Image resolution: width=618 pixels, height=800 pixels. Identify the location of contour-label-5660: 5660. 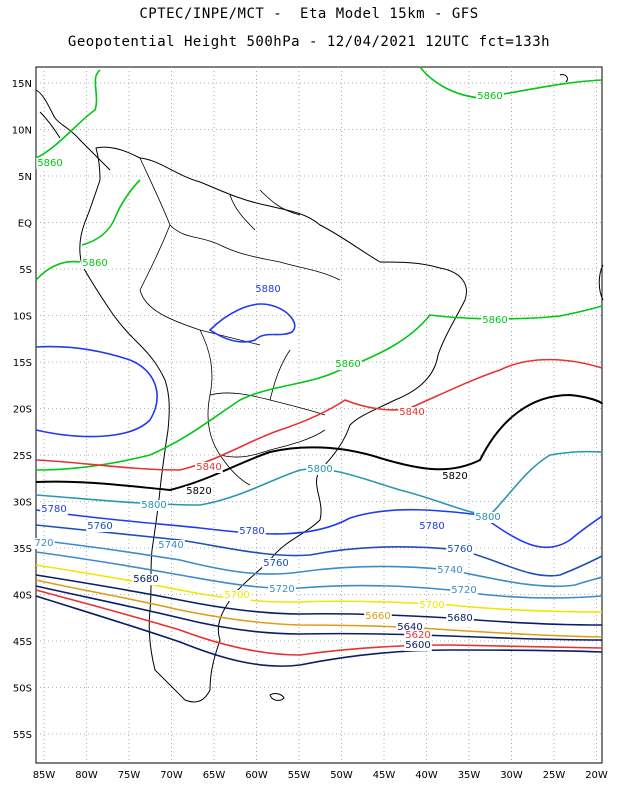
(377, 616).